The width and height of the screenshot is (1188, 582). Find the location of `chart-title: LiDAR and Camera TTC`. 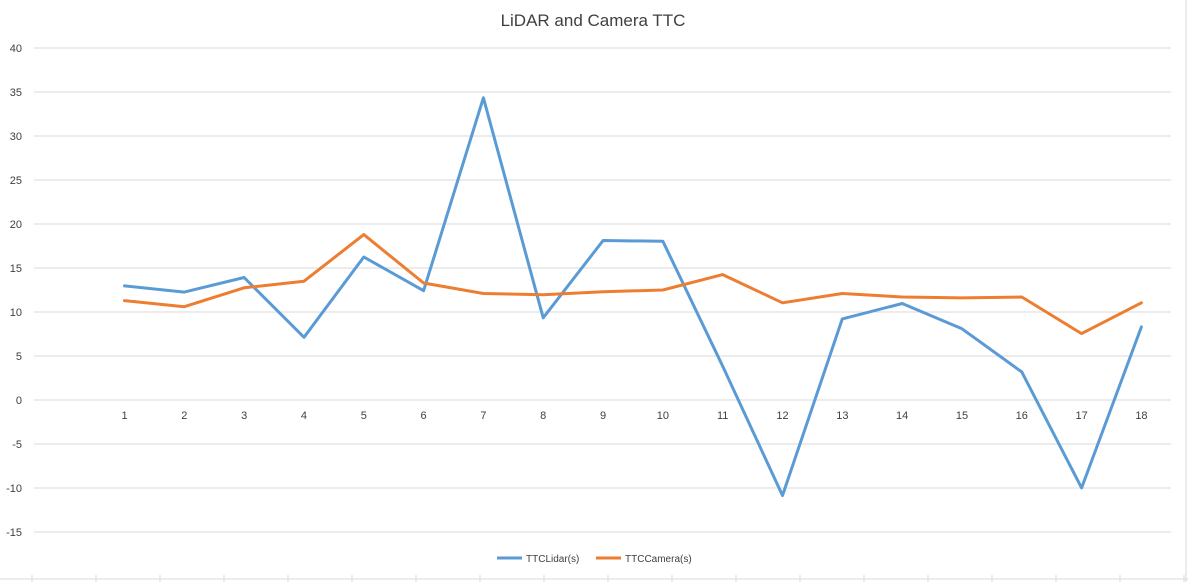

chart-title: LiDAR and Camera TTC is located at coordinates (593, 20).